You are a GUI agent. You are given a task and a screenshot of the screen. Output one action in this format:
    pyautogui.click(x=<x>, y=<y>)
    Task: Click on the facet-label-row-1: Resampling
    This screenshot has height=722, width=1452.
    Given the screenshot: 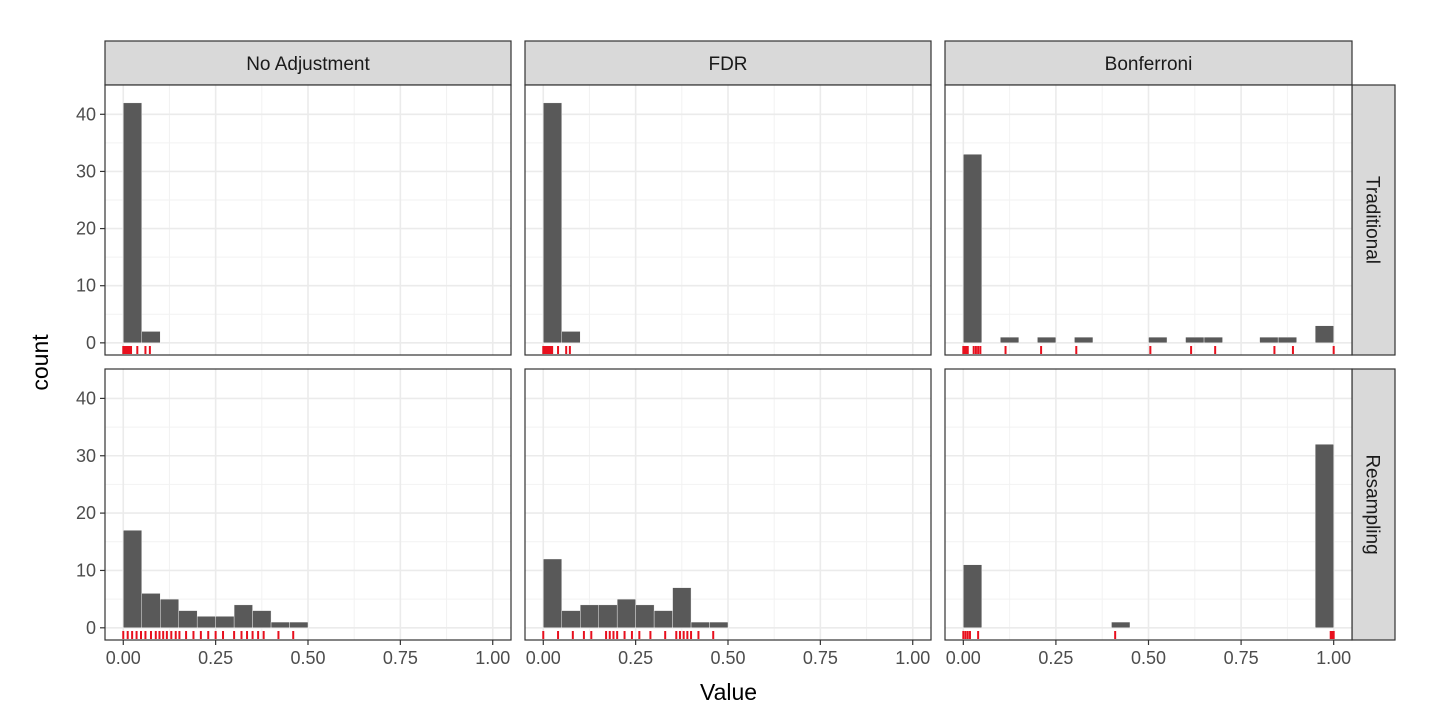 What is the action you would take?
    pyautogui.click(x=1372, y=504)
    